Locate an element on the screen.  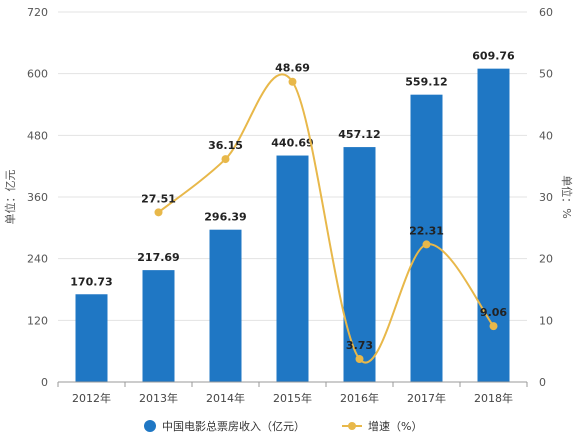
bar-value-label: 217.69 is located at coordinates (158, 257).